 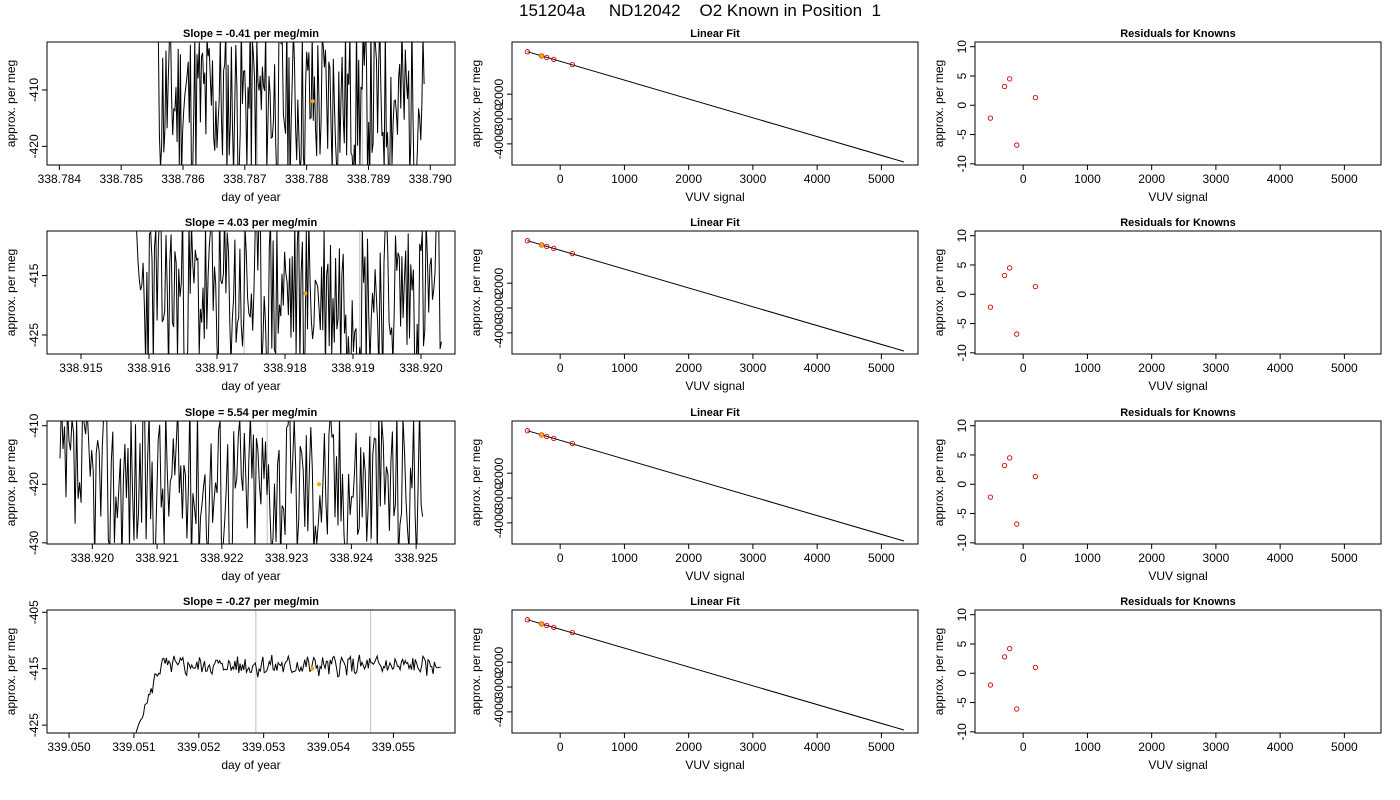 I want to click on y-tick-label: -2000, so click(x=499, y=662).